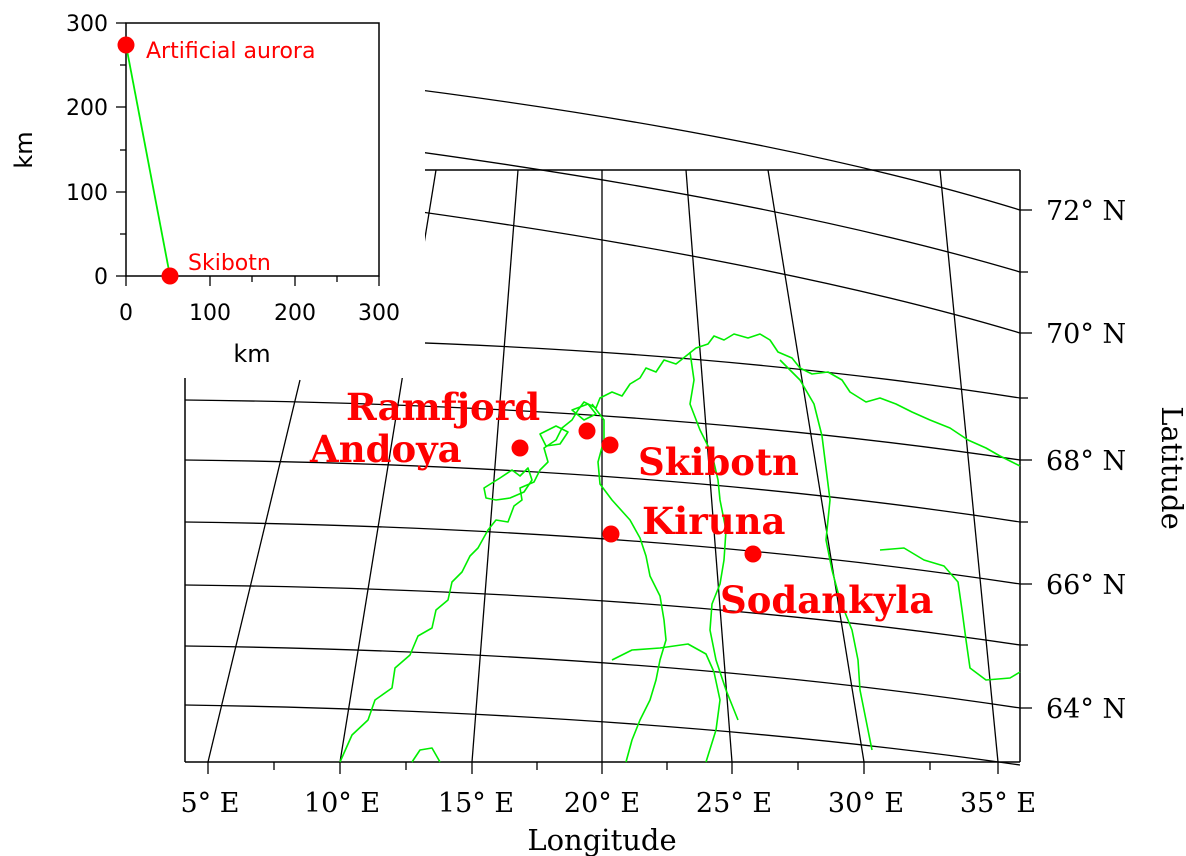  What do you see at coordinates (587, 431) in the screenshot?
I see `station-dot-ramfjord` at bounding box center [587, 431].